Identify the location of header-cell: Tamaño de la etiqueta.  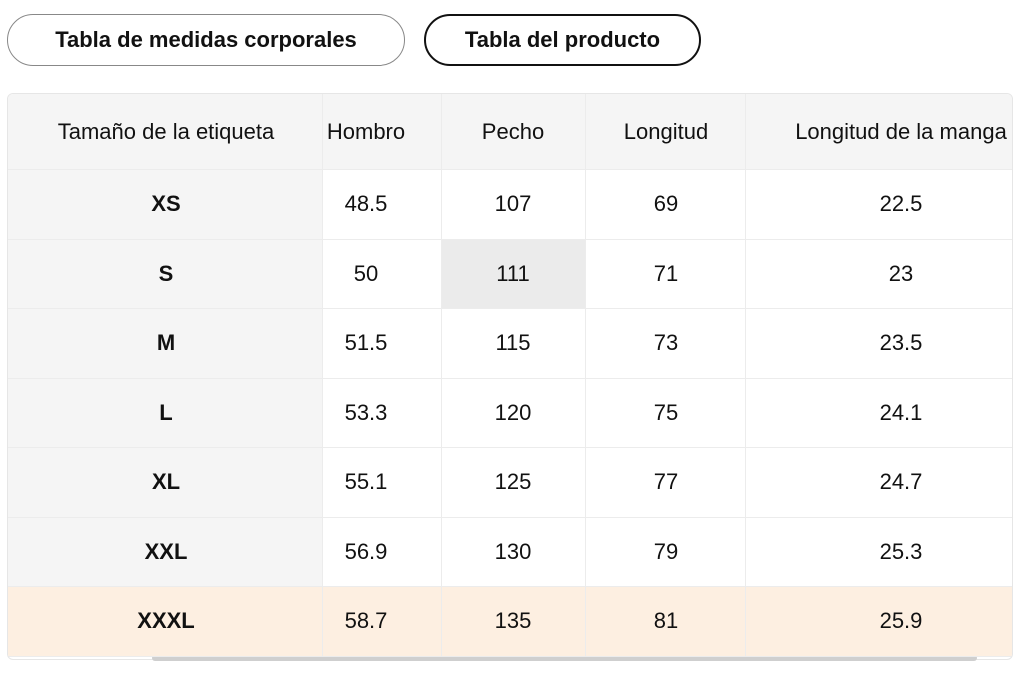
(165, 132).